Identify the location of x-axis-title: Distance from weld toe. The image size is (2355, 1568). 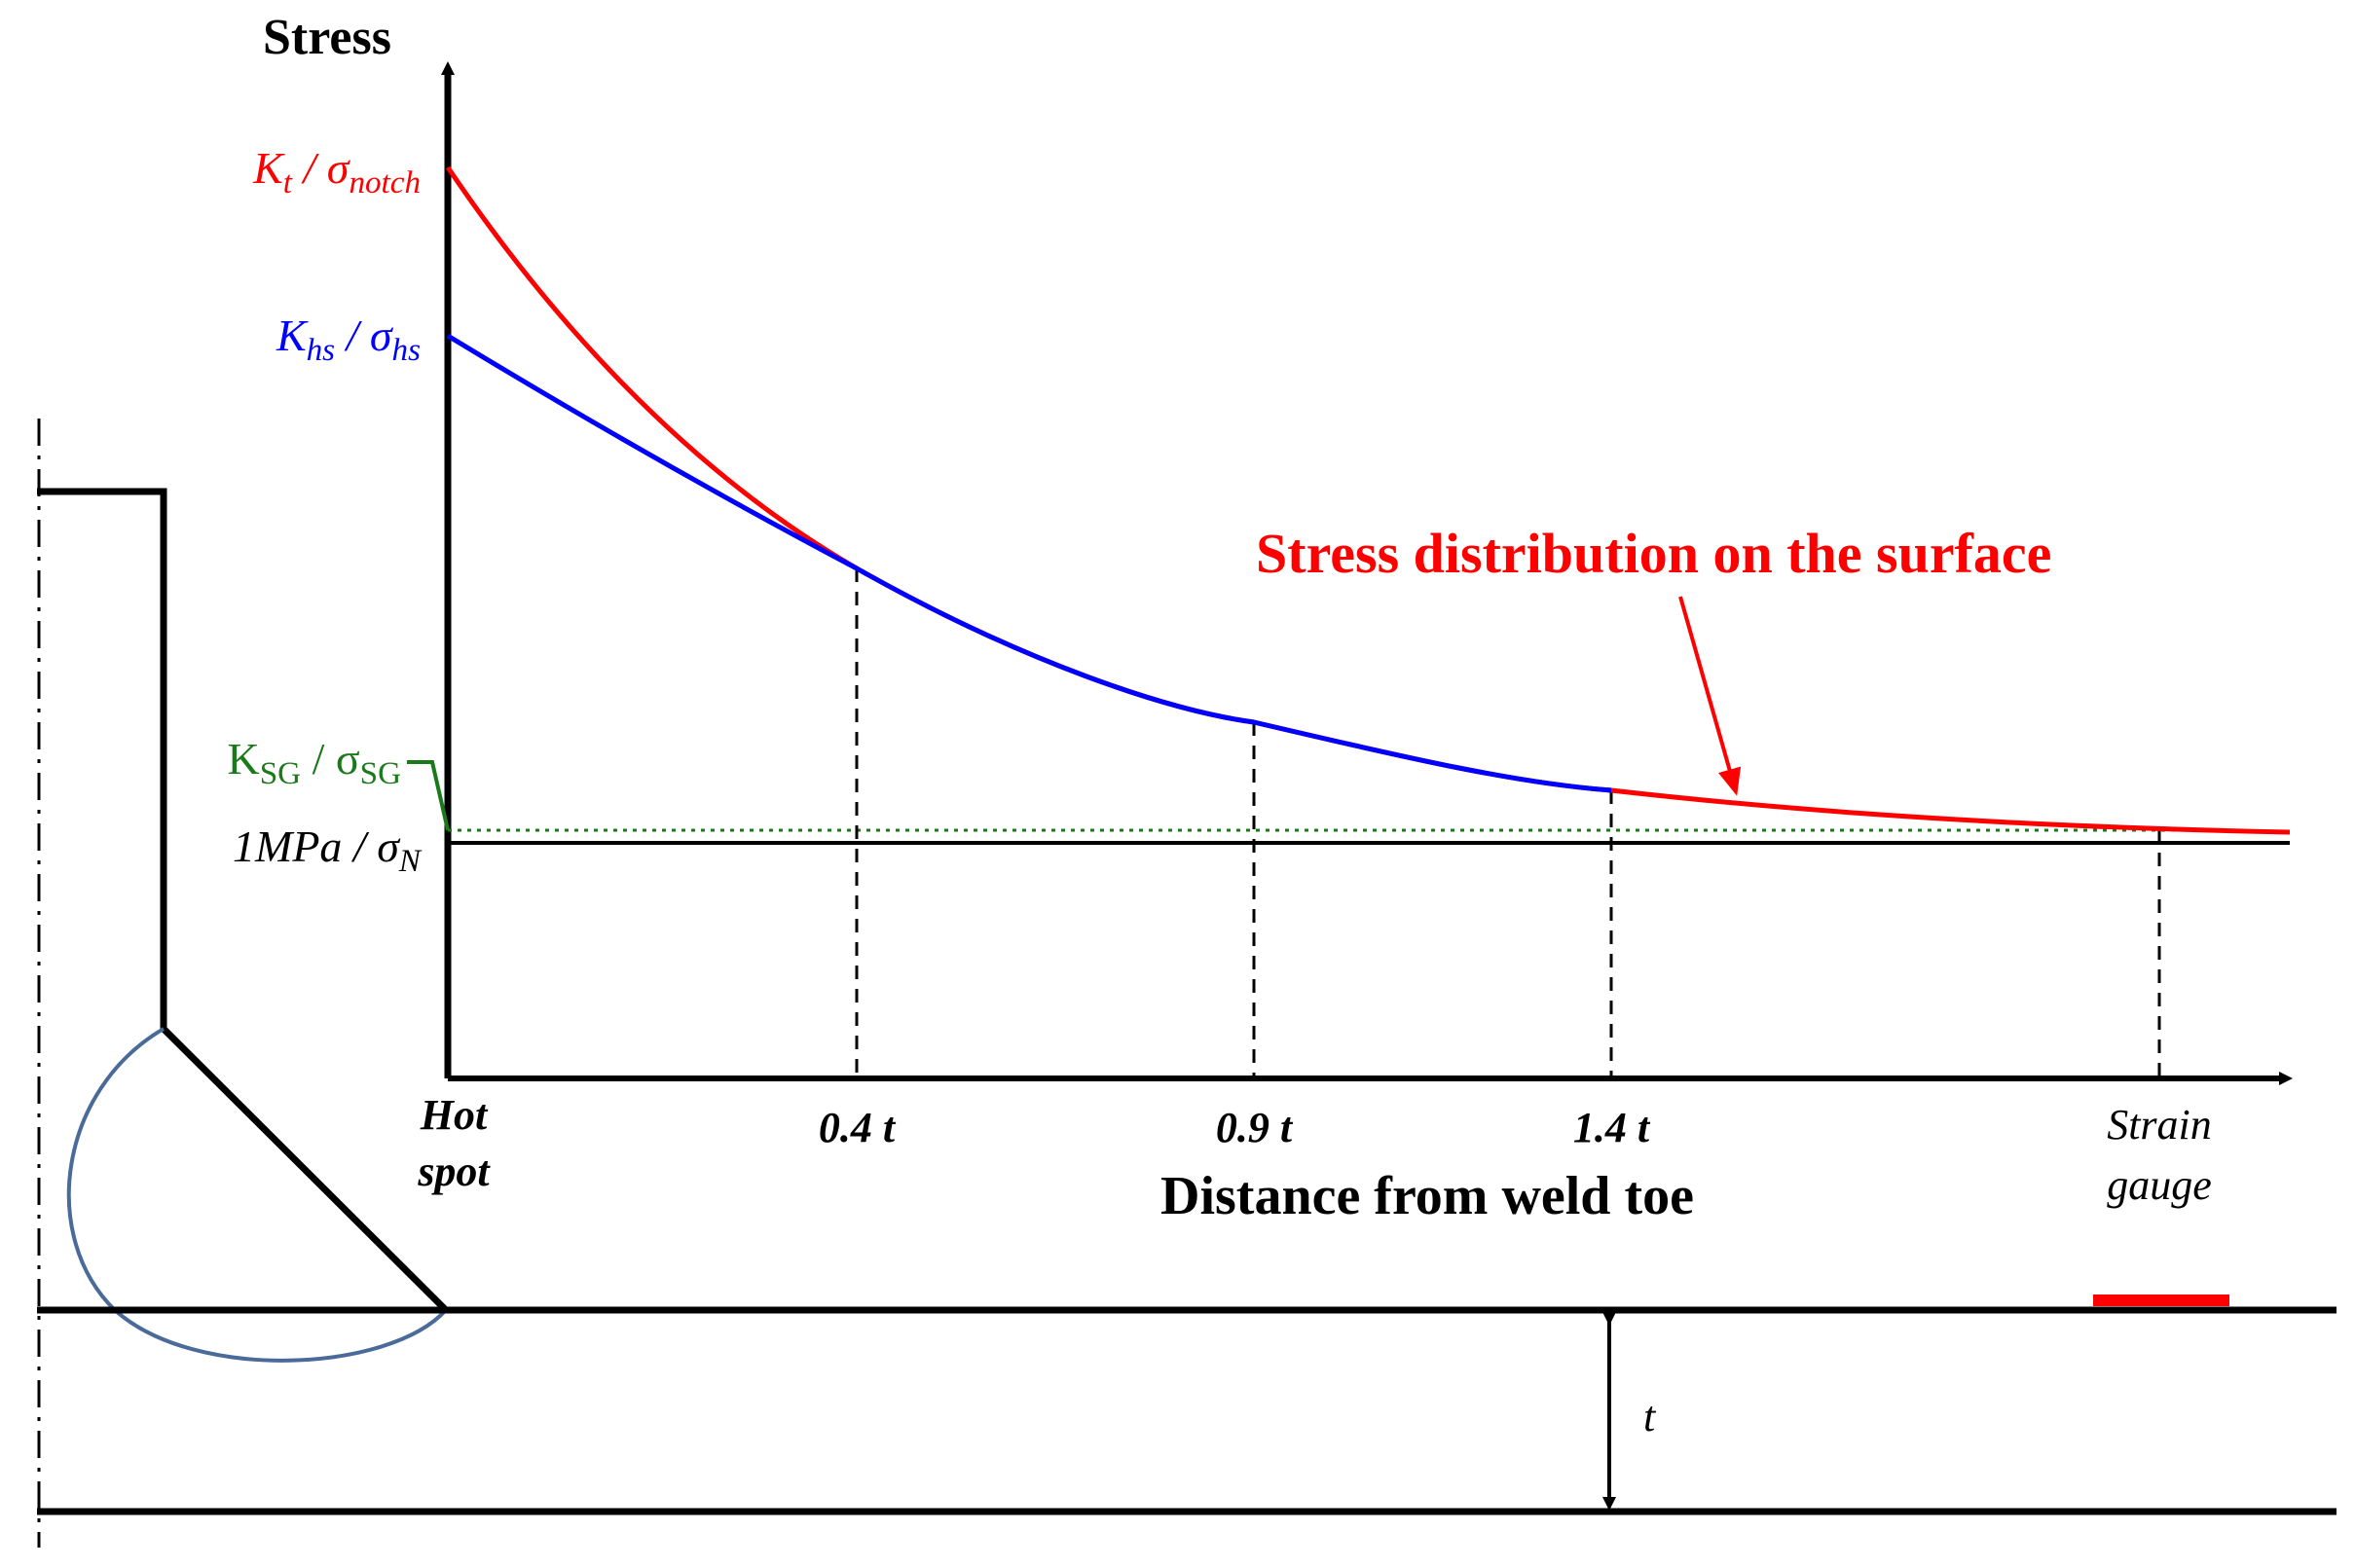
(1427, 1196).